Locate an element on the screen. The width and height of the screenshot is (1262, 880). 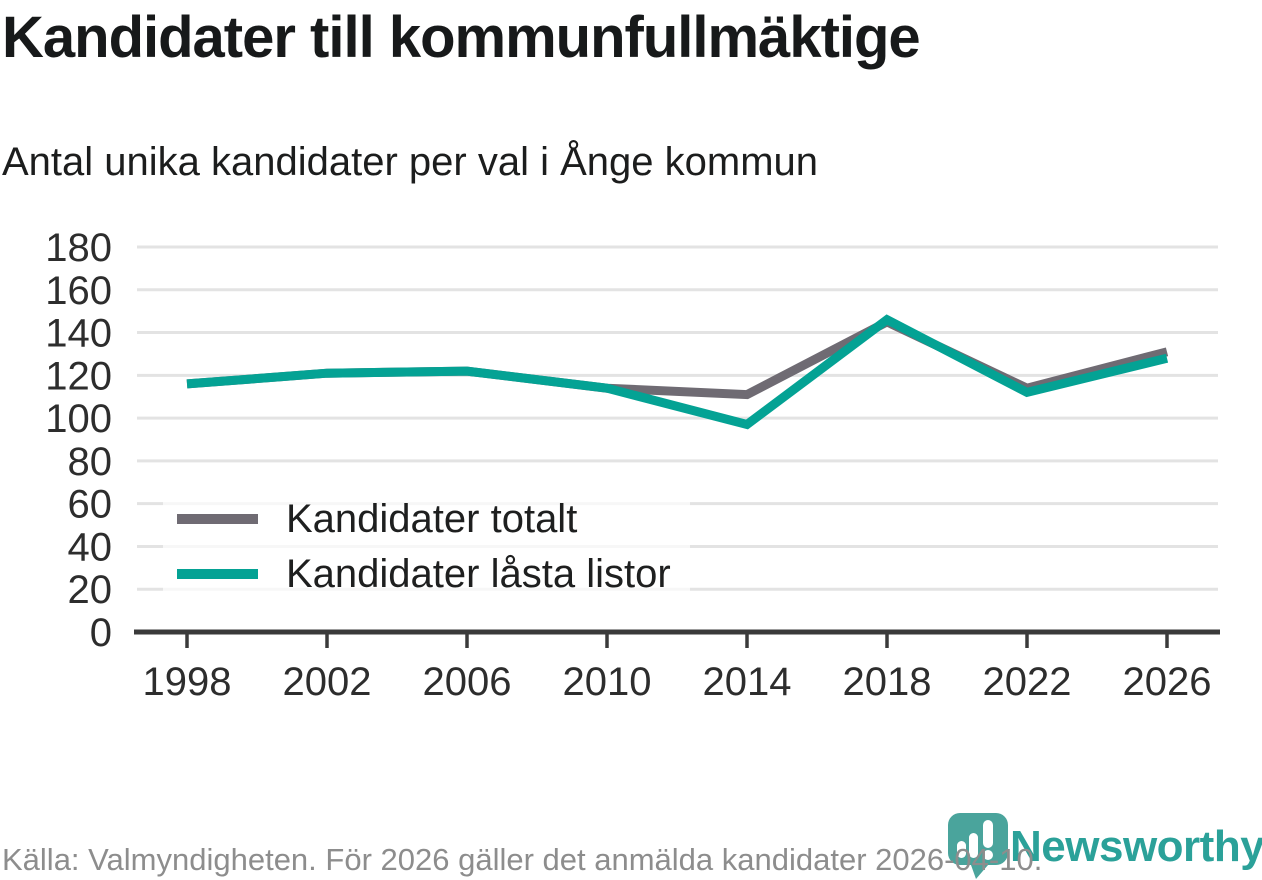
y-tick-label: 180 is located at coordinates (78, 248).